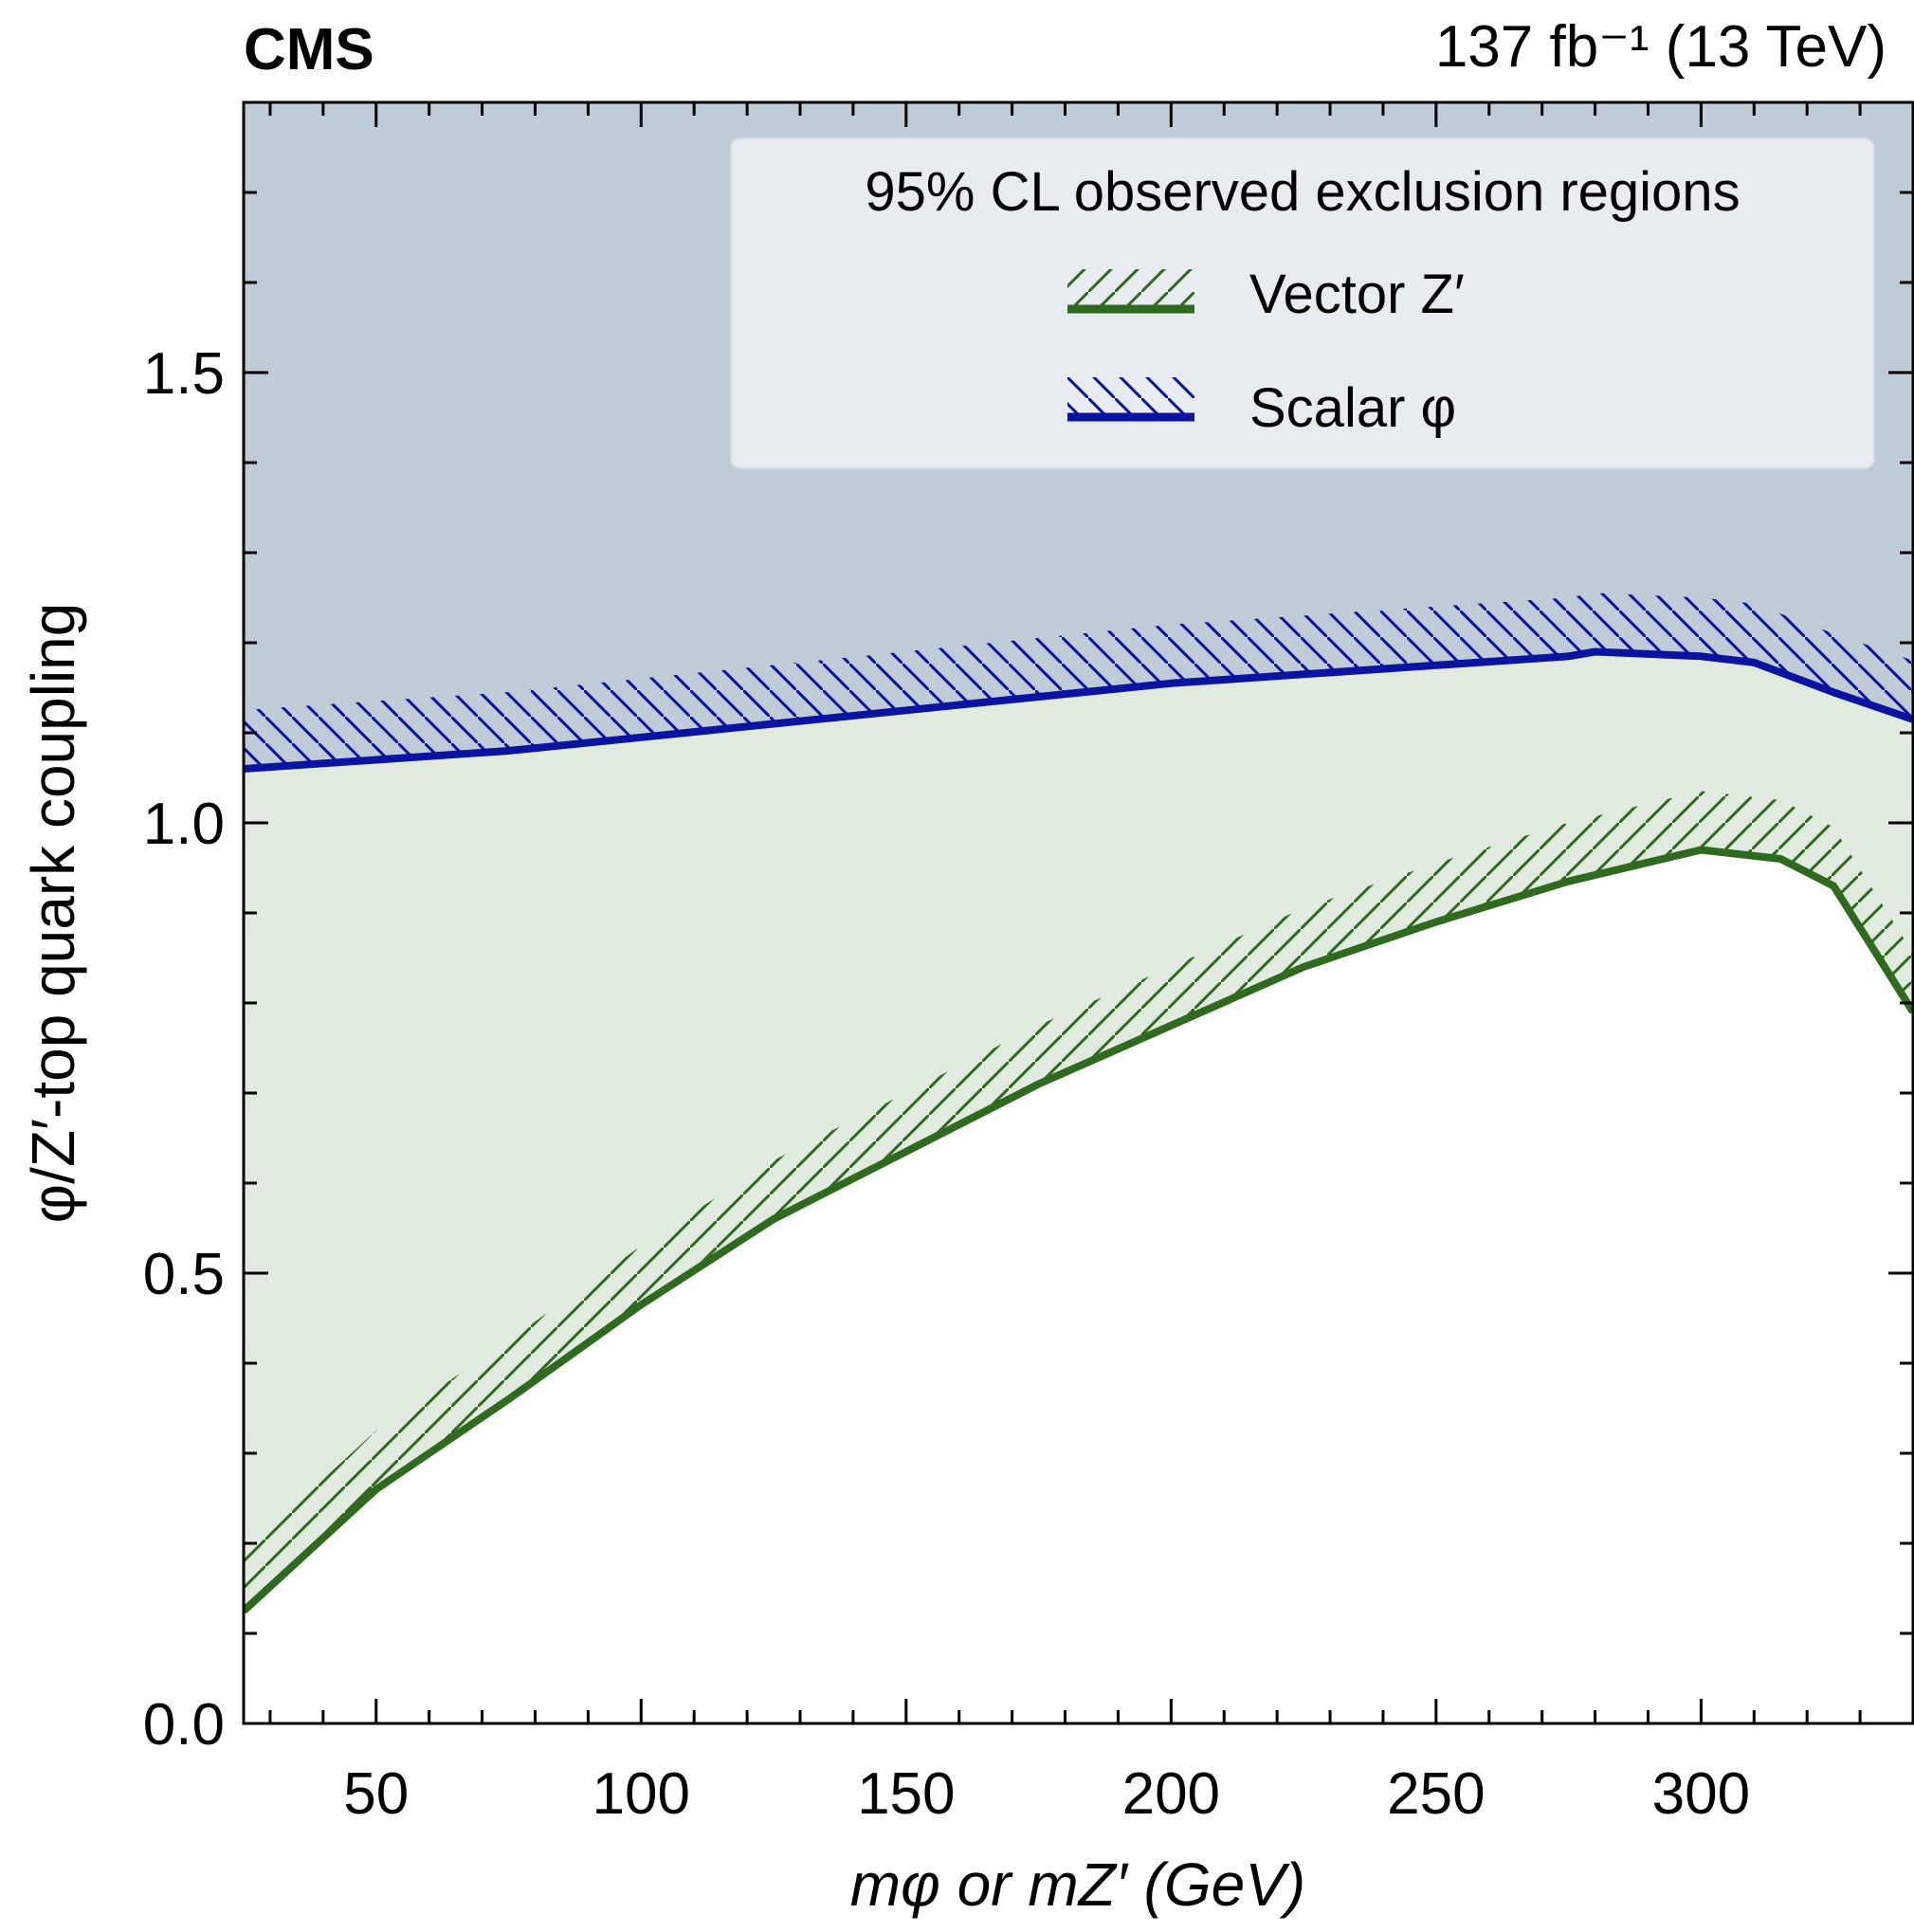 This screenshot has width=1914, height=1932. I want to click on lumi-energy-label: 137 fb⁻¹ (13 TeV), so click(1661, 47).